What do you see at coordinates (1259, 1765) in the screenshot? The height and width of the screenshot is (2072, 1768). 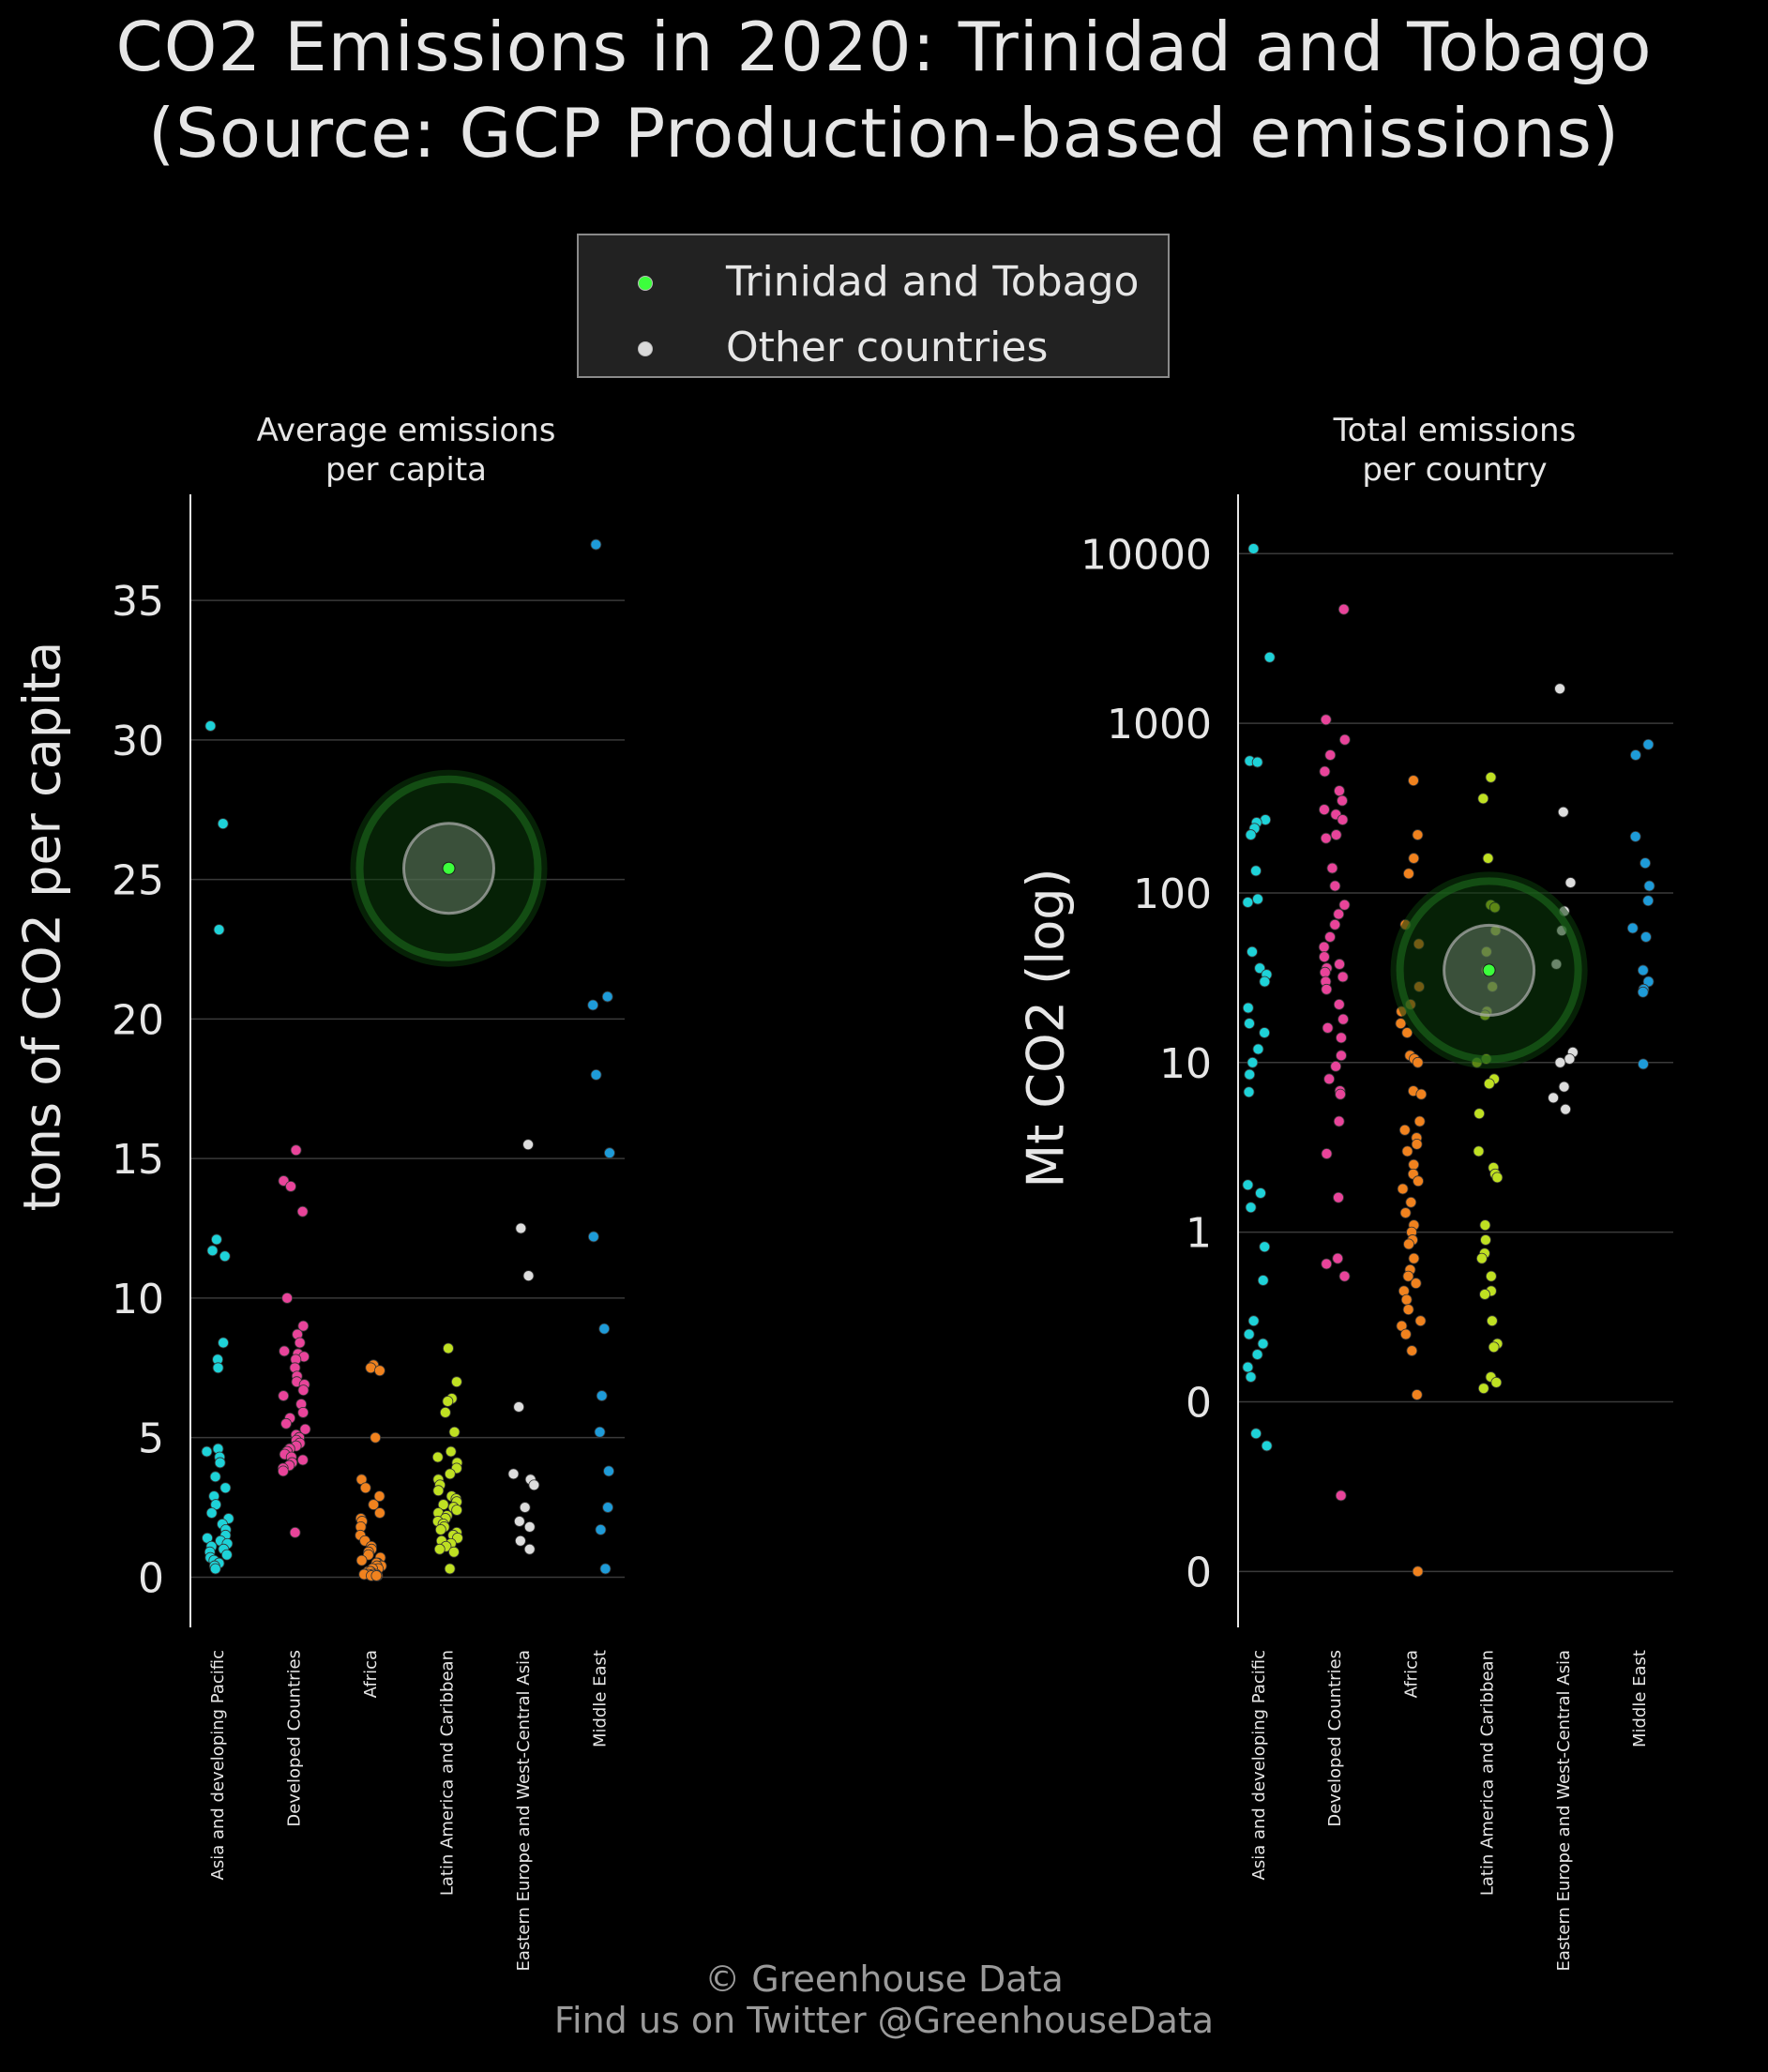 I see `right-x-tick-label: Asia and developing Pacific` at bounding box center [1259, 1765].